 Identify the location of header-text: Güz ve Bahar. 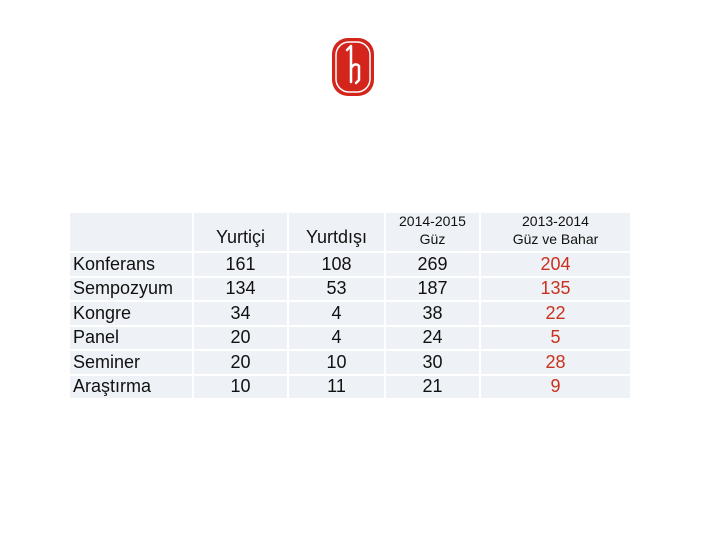
(555, 239).